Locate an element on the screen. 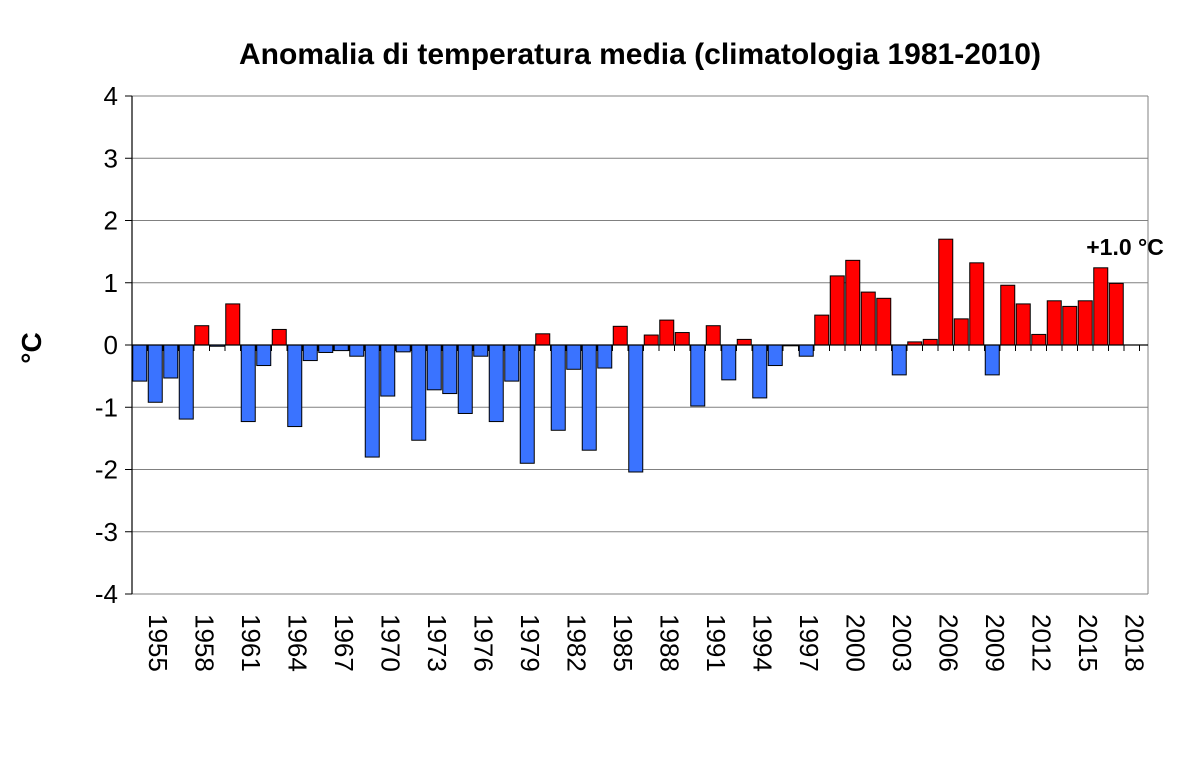  x-tick-label: 1967 is located at coordinates (344, 643).